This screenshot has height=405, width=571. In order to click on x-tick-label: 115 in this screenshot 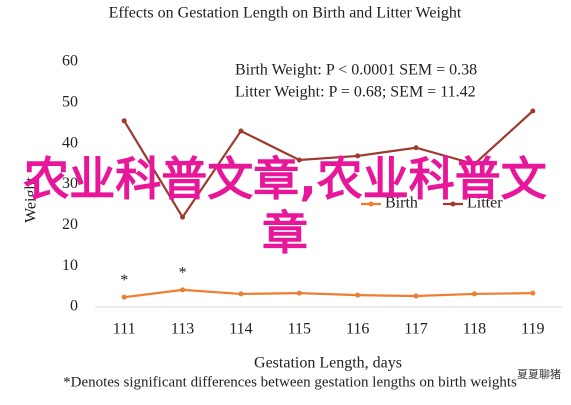, I will do `click(299, 329)`.